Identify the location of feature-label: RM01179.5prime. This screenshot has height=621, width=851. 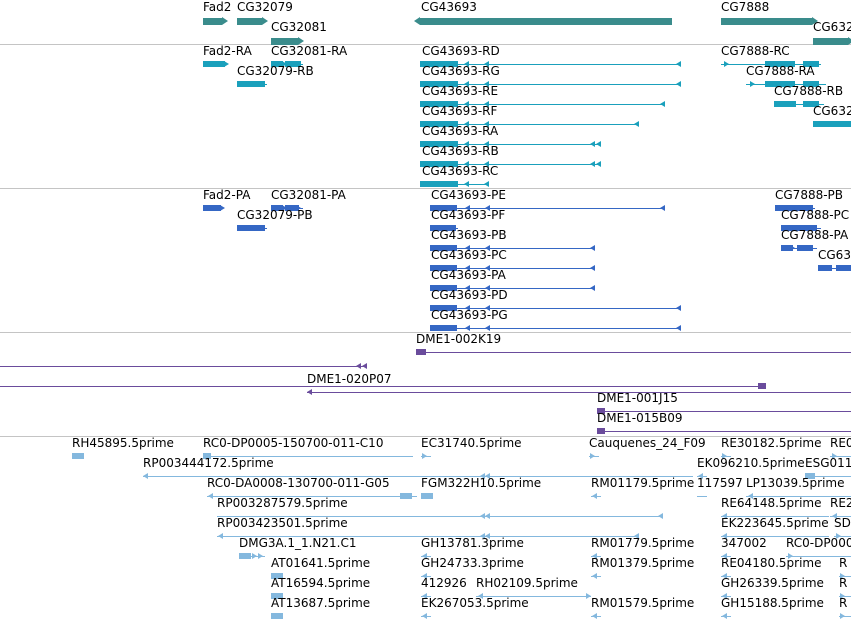
(643, 483).